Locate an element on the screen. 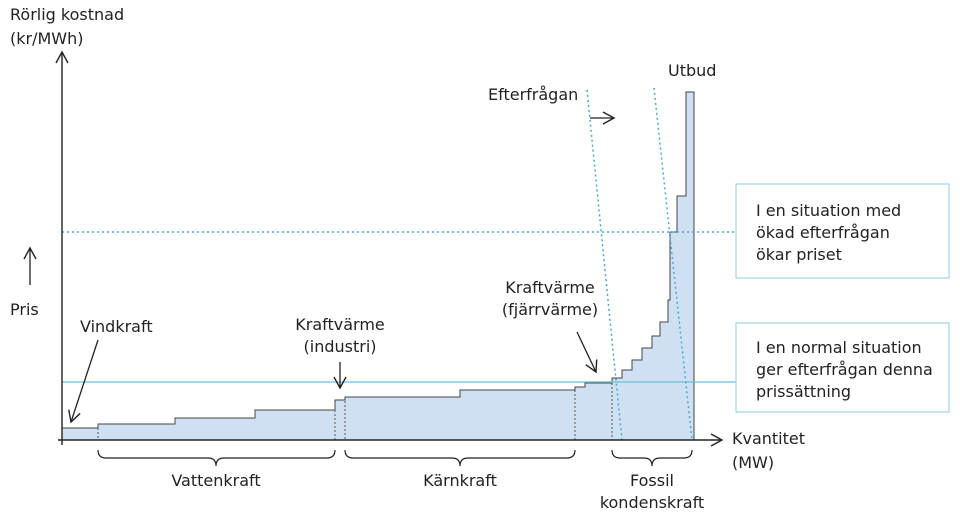 This screenshot has width=960, height=524. x-label: Kvantitet is located at coordinates (768, 438).